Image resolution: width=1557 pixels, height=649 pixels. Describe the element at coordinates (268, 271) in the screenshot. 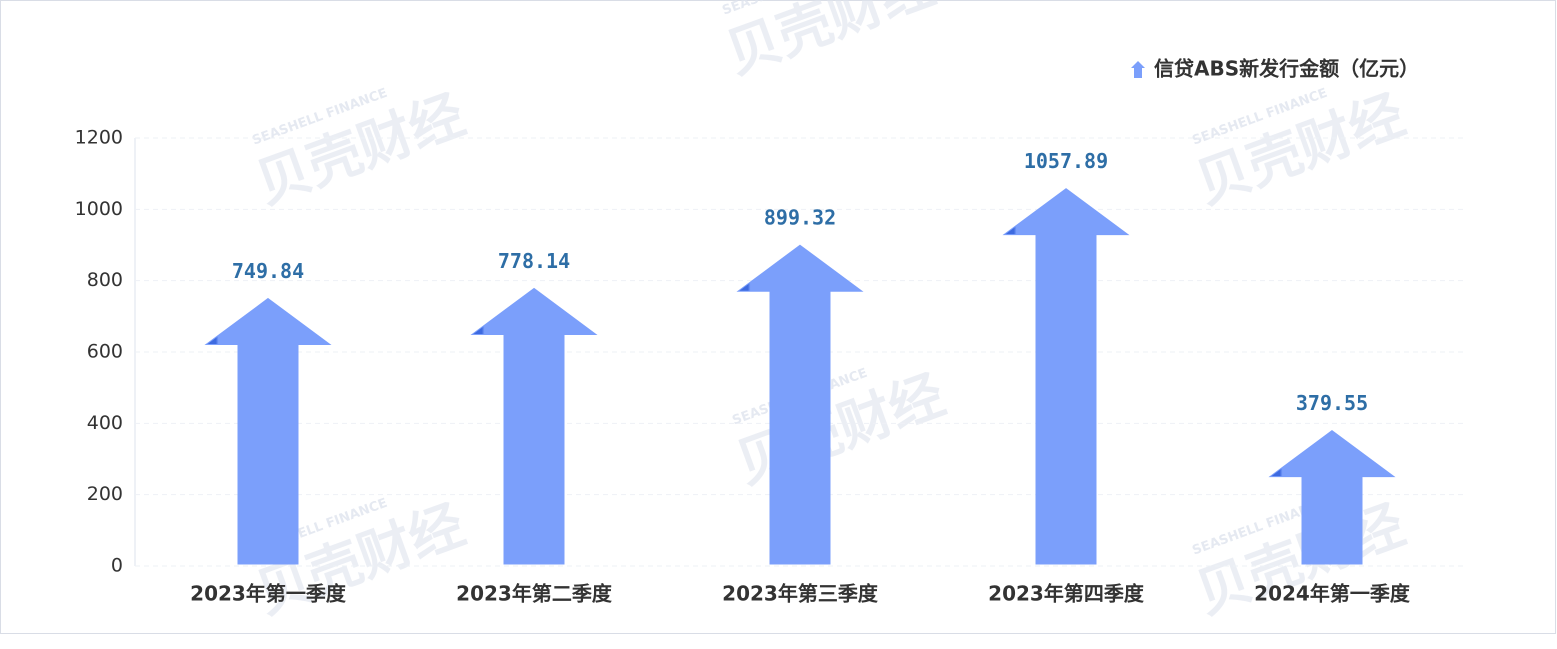

I see `value-label: 749.84` at that location.